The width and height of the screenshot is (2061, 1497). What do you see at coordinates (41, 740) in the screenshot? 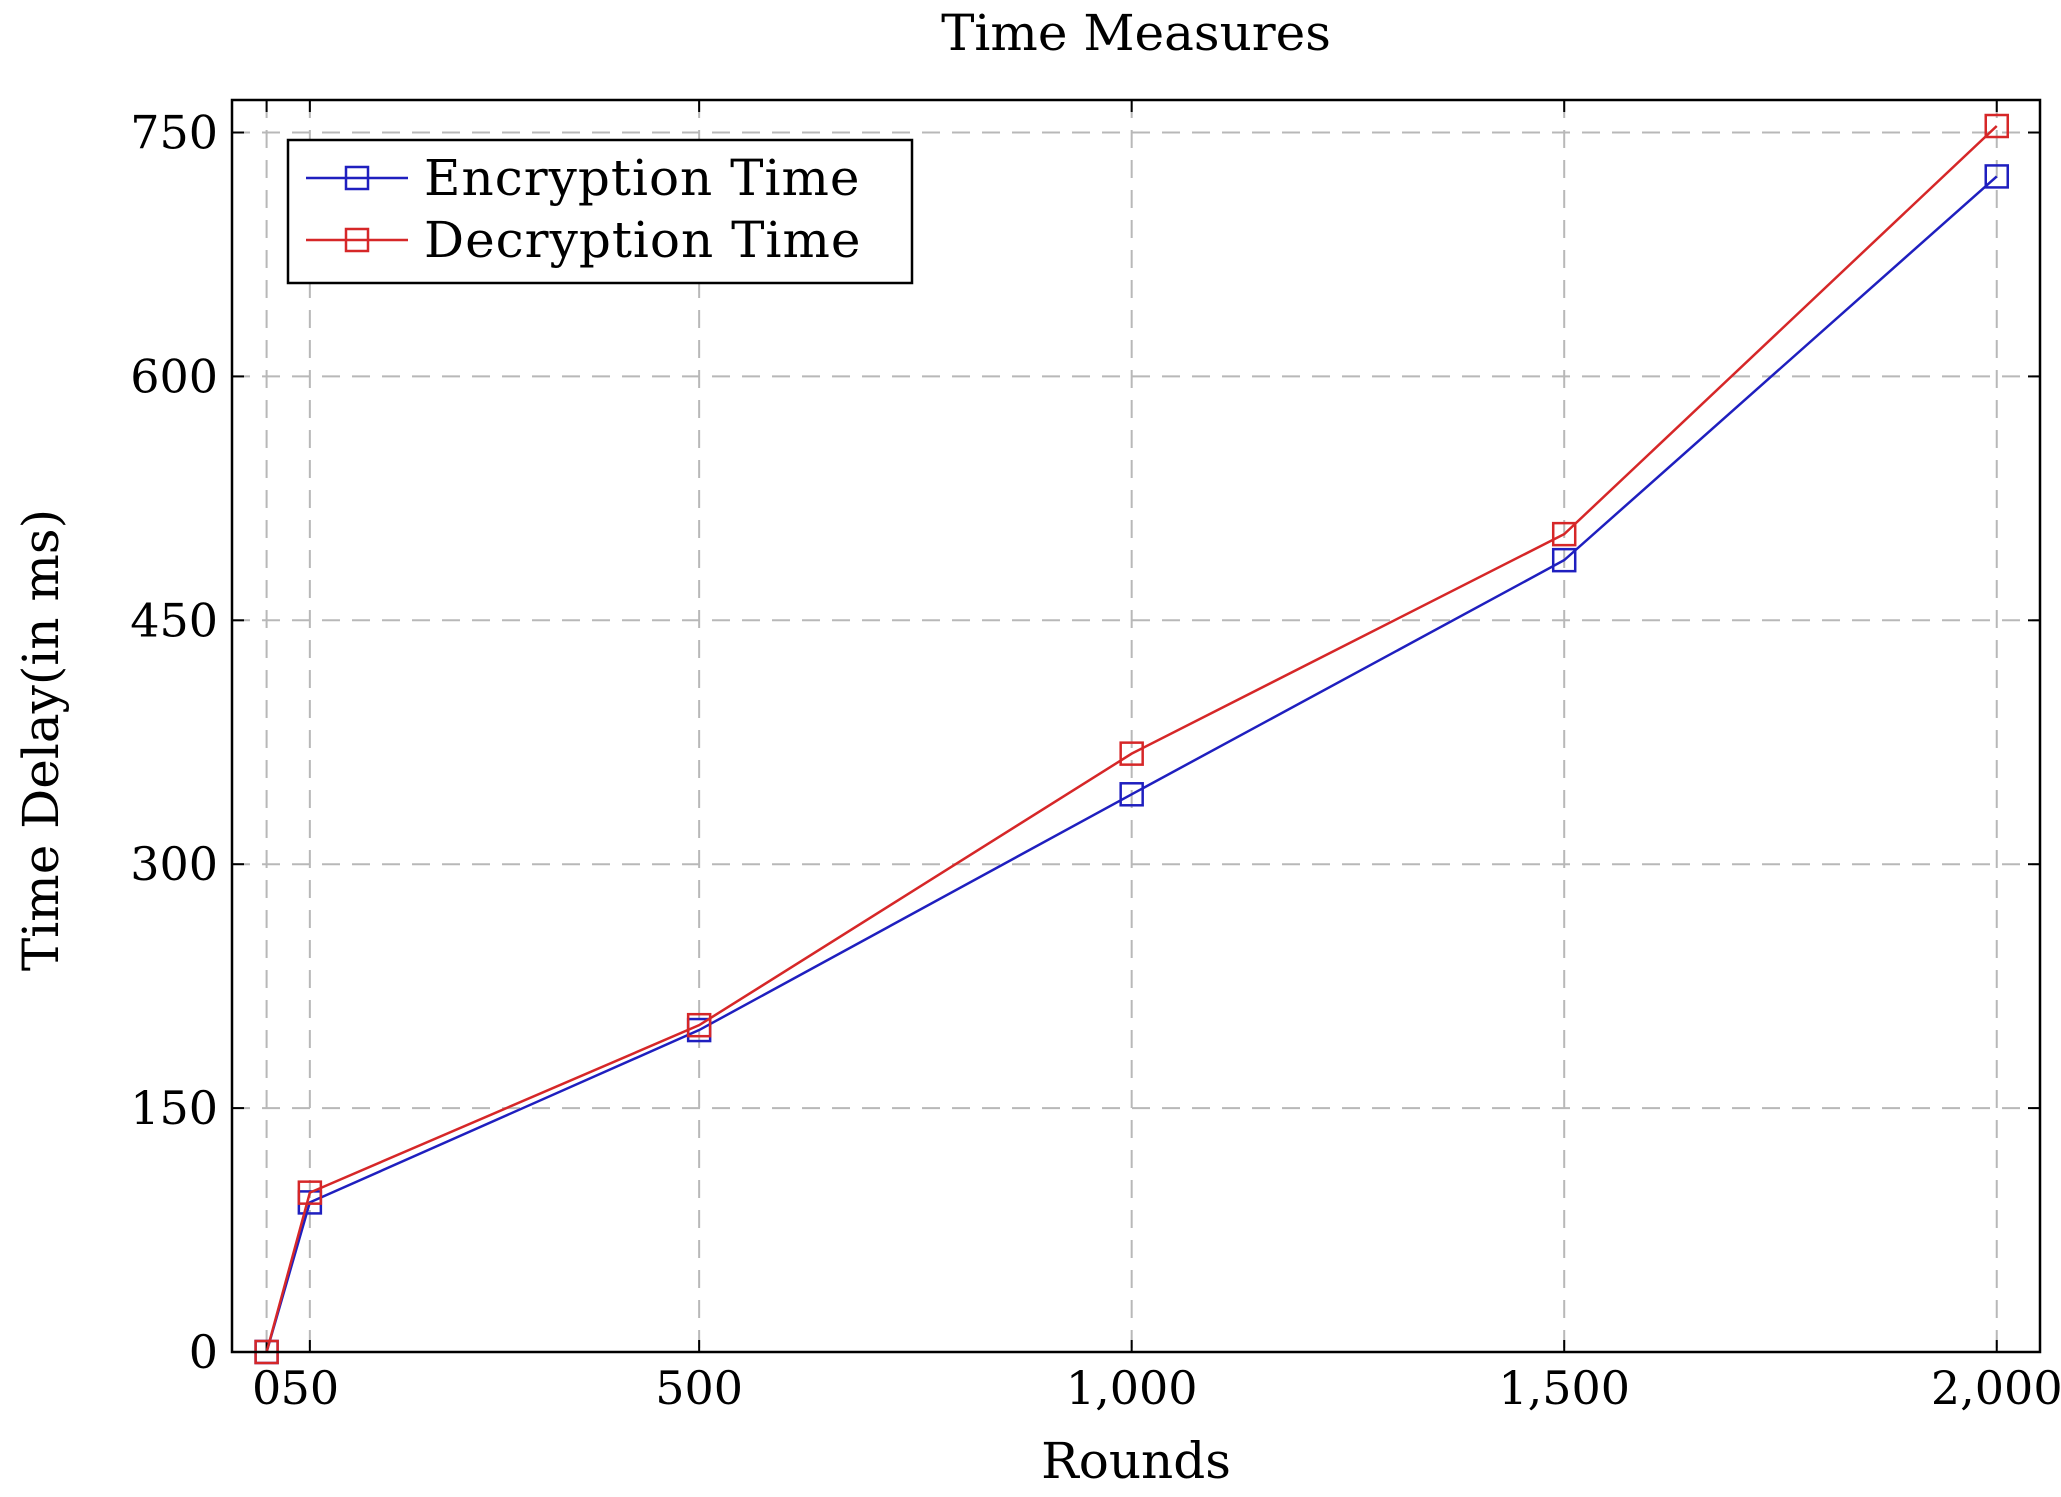
I see `y-axis-label: Time Delay(in ms)` at bounding box center [41, 740].